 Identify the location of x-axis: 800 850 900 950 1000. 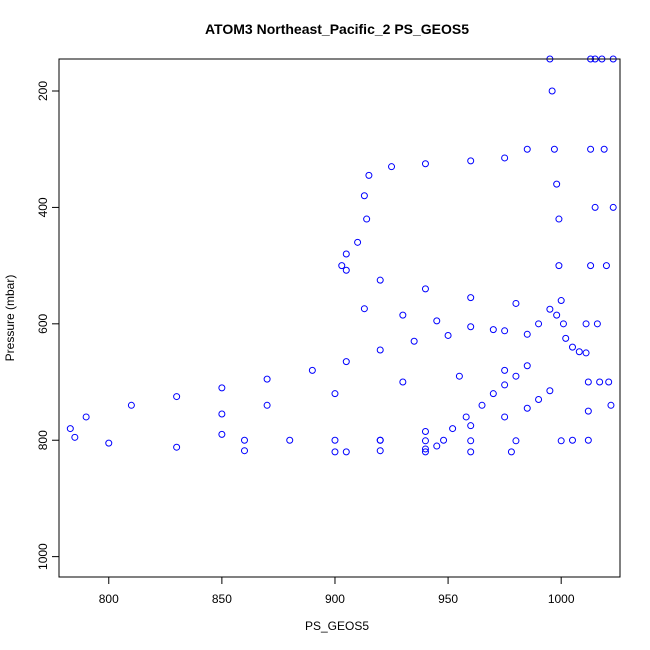
(337, 591).